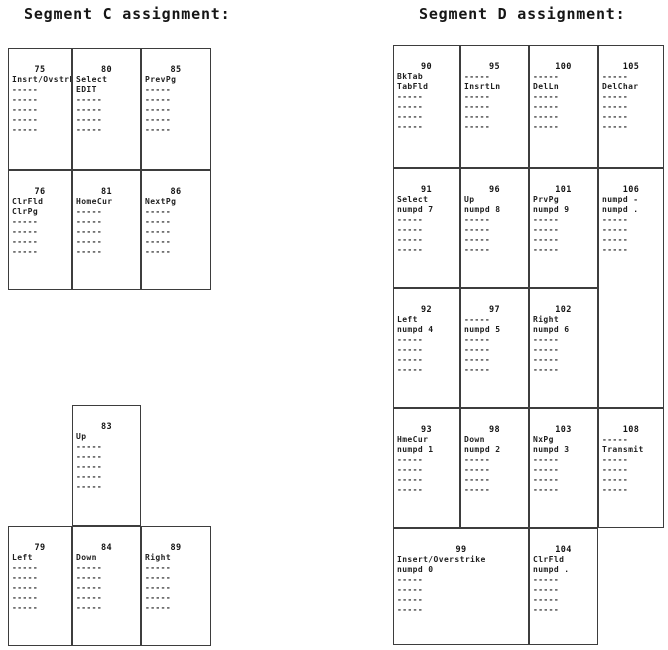  Describe the element at coordinates (563, 106) in the screenshot. I see `key-cell-100: 100 ----- DelLn ----- ----- ----- -----` at that location.